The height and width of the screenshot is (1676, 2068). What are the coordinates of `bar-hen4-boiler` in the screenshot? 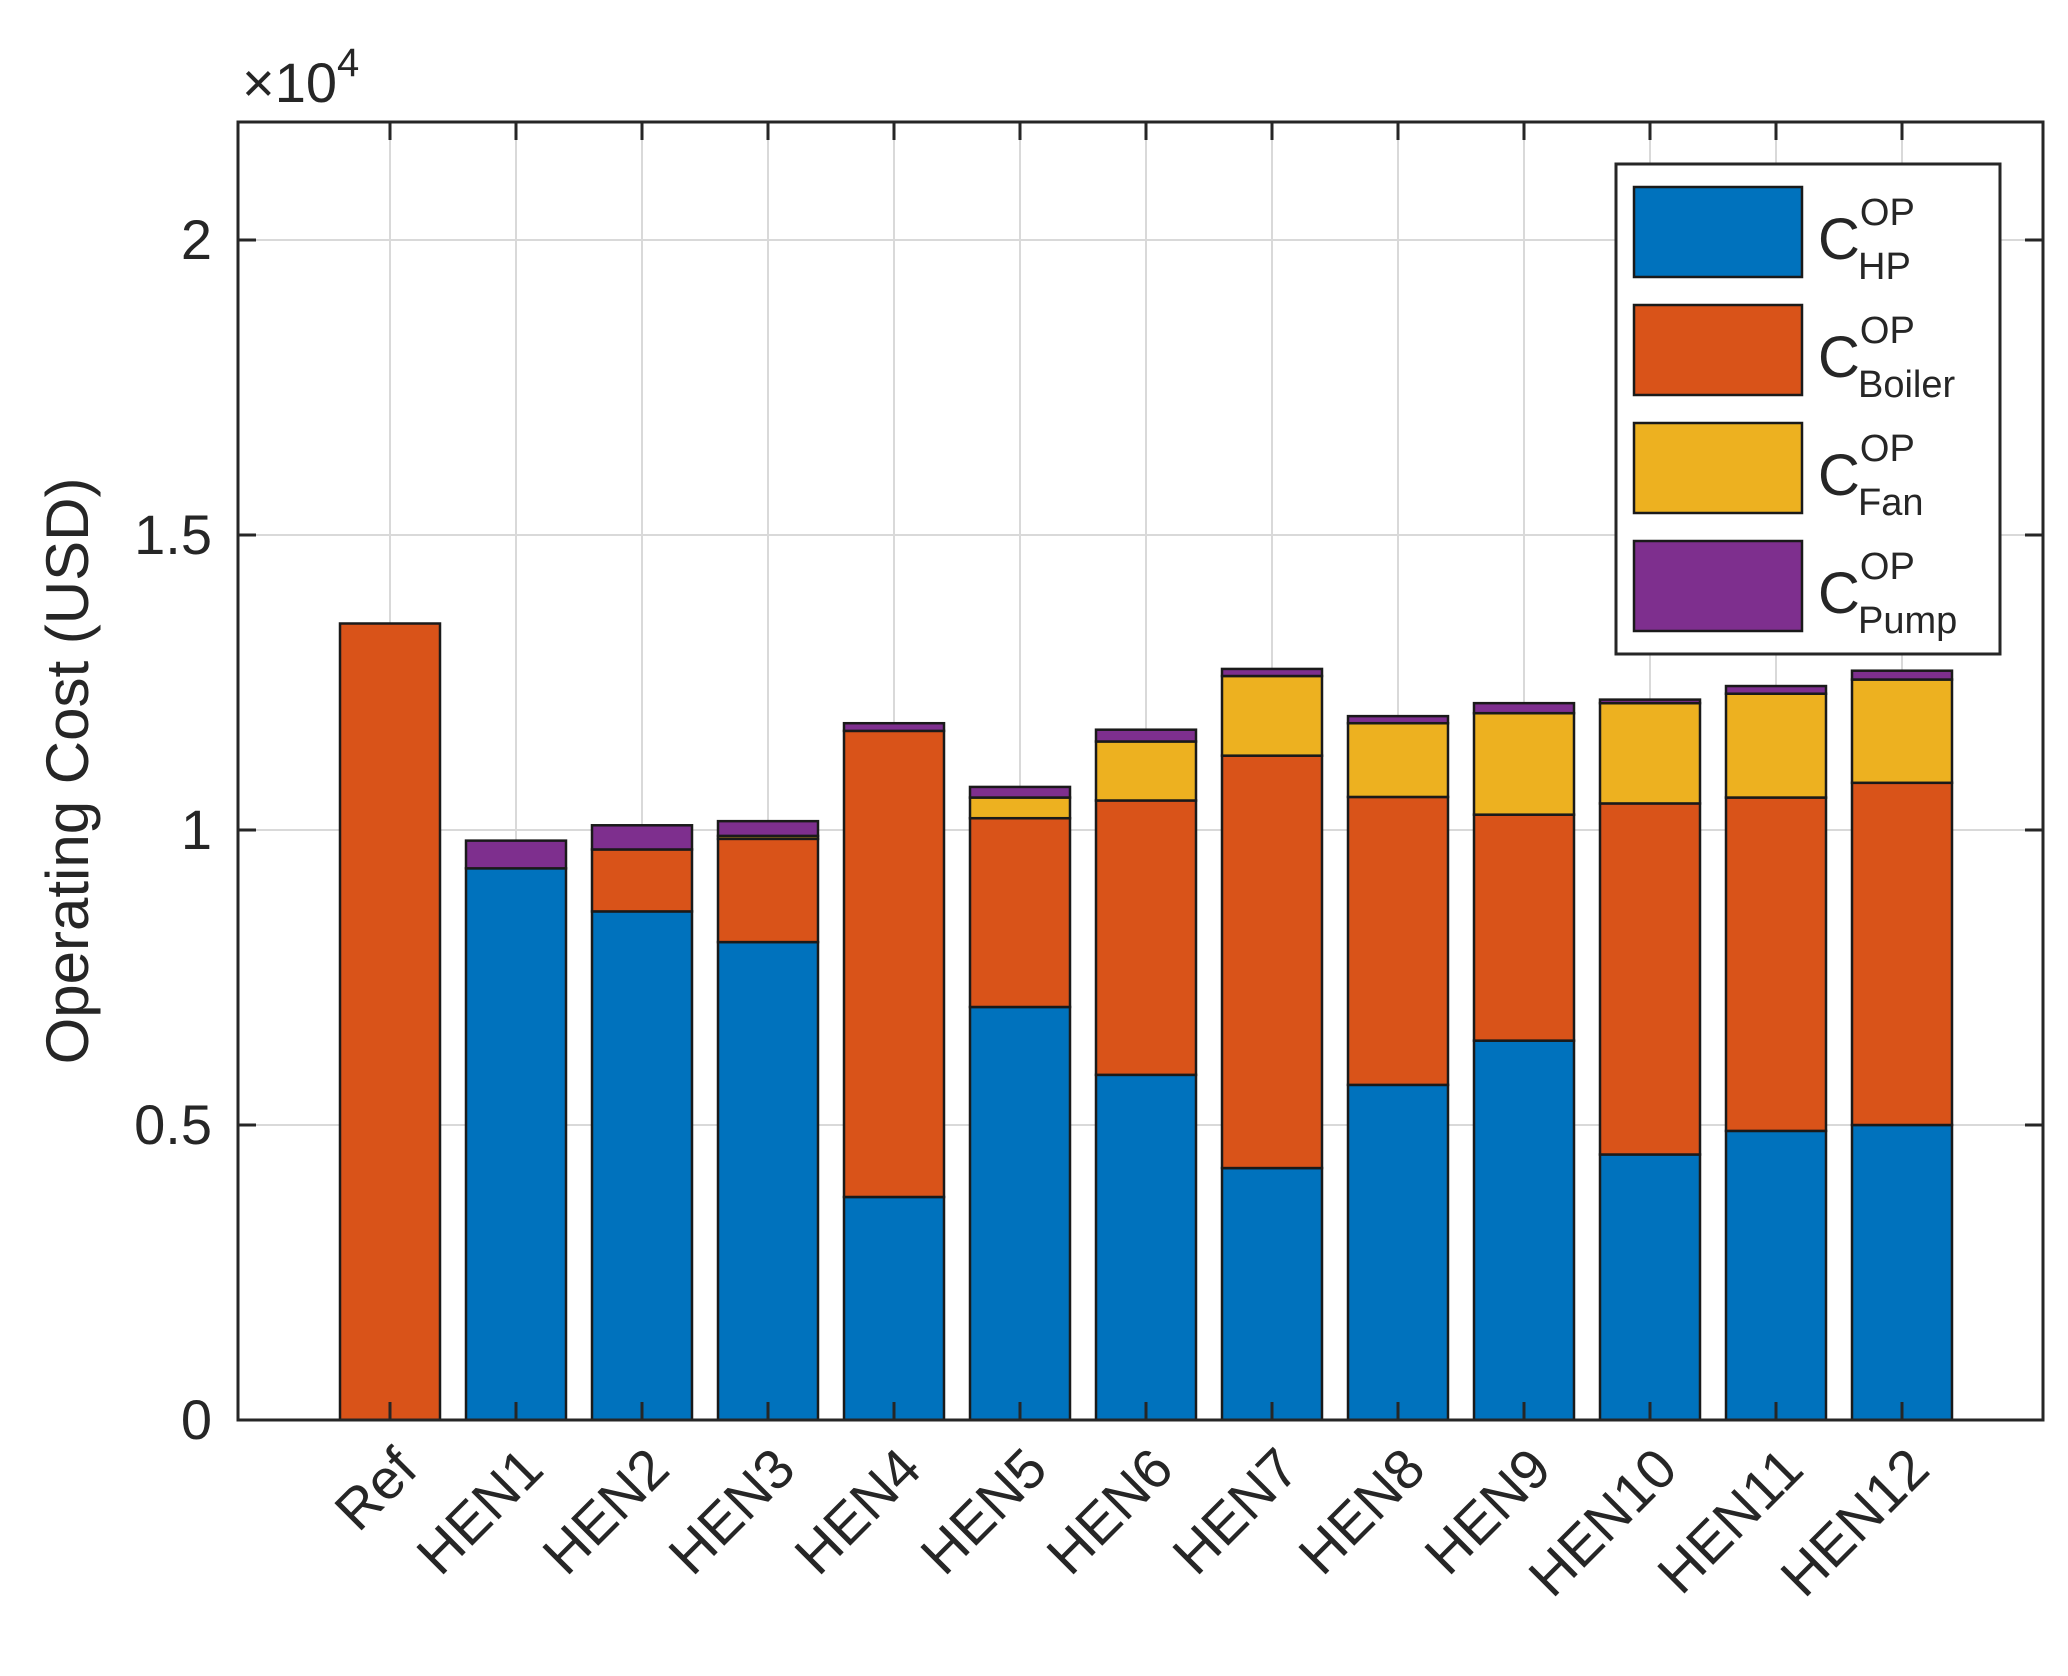 It's located at (894, 964).